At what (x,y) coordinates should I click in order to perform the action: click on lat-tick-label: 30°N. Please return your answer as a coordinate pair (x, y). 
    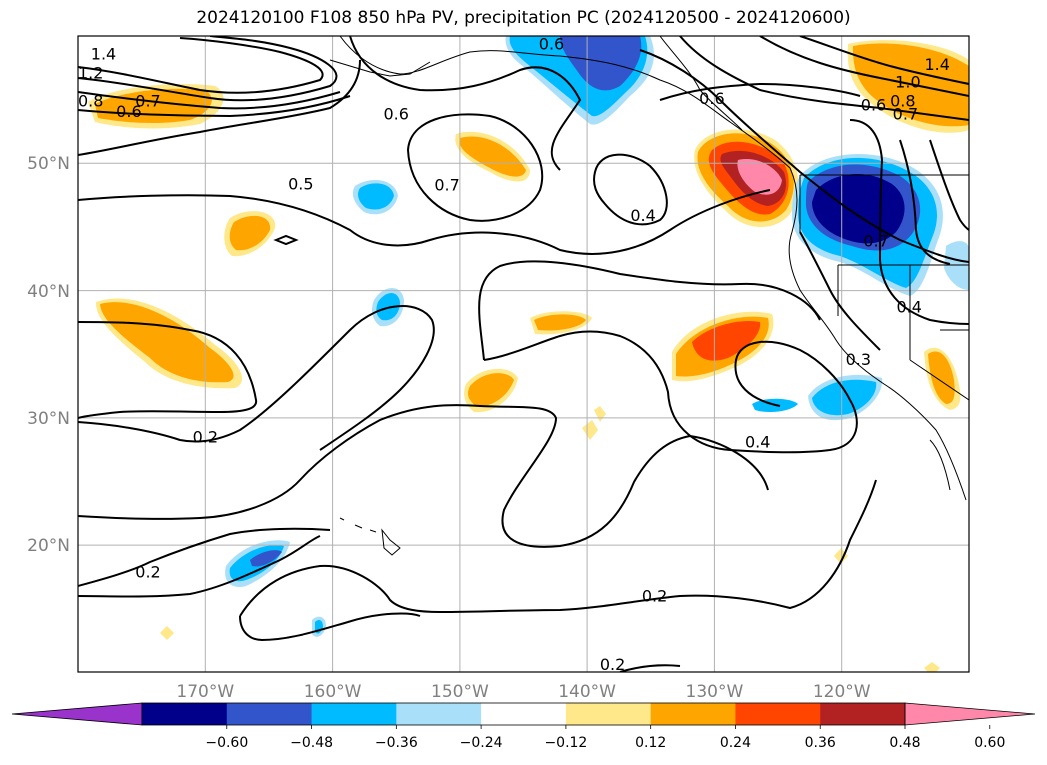
    Looking at the image, I should click on (48, 419).